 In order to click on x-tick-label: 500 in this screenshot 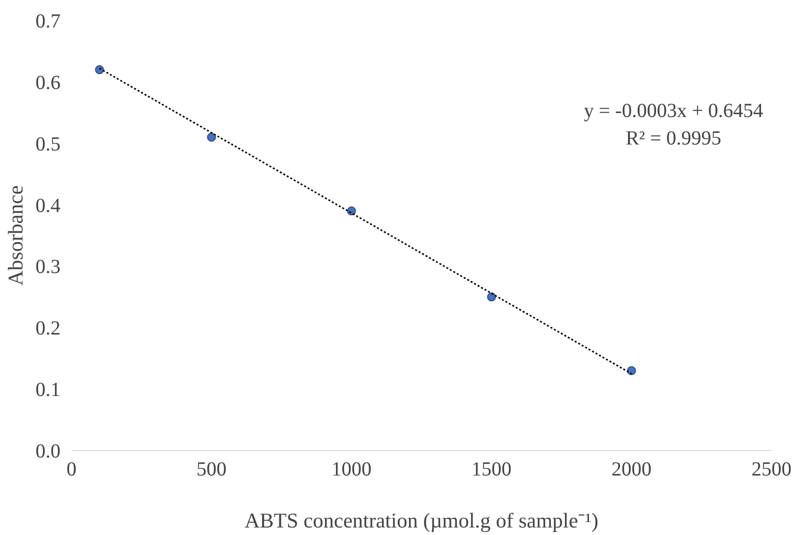, I will do `click(211, 469)`.